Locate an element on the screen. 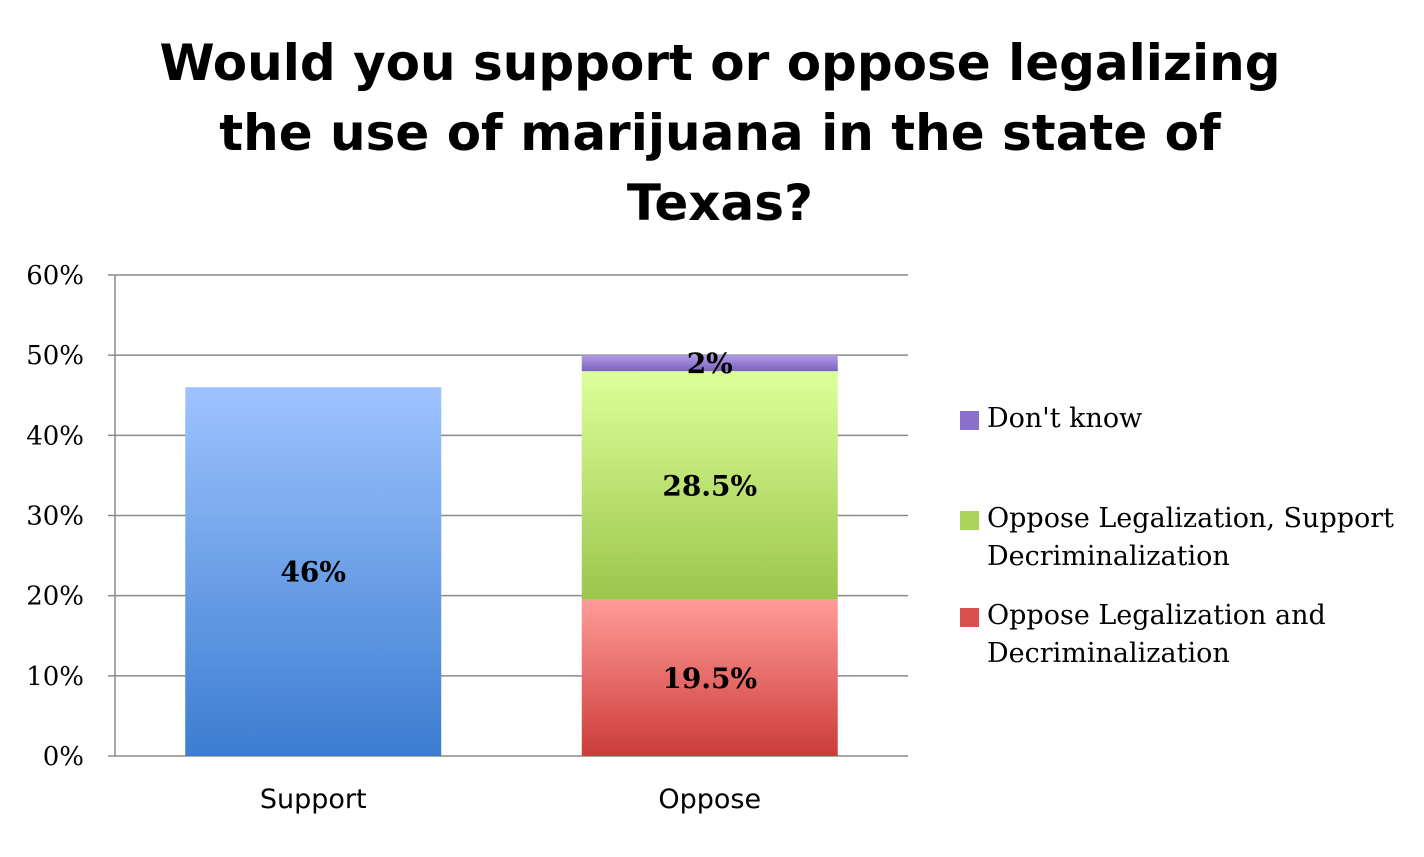 The width and height of the screenshot is (1424, 857). y-tick-label: 60% is located at coordinates (55, 276).